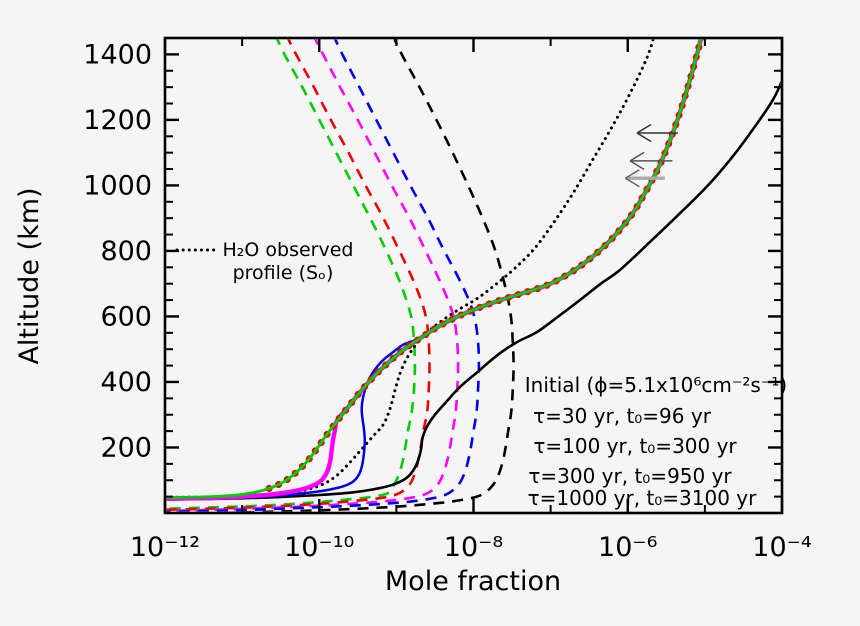 The width and height of the screenshot is (860, 626). Describe the element at coordinates (627, 547) in the screenshot. I see `x-tick-label: 10⁻⁶` at that location.